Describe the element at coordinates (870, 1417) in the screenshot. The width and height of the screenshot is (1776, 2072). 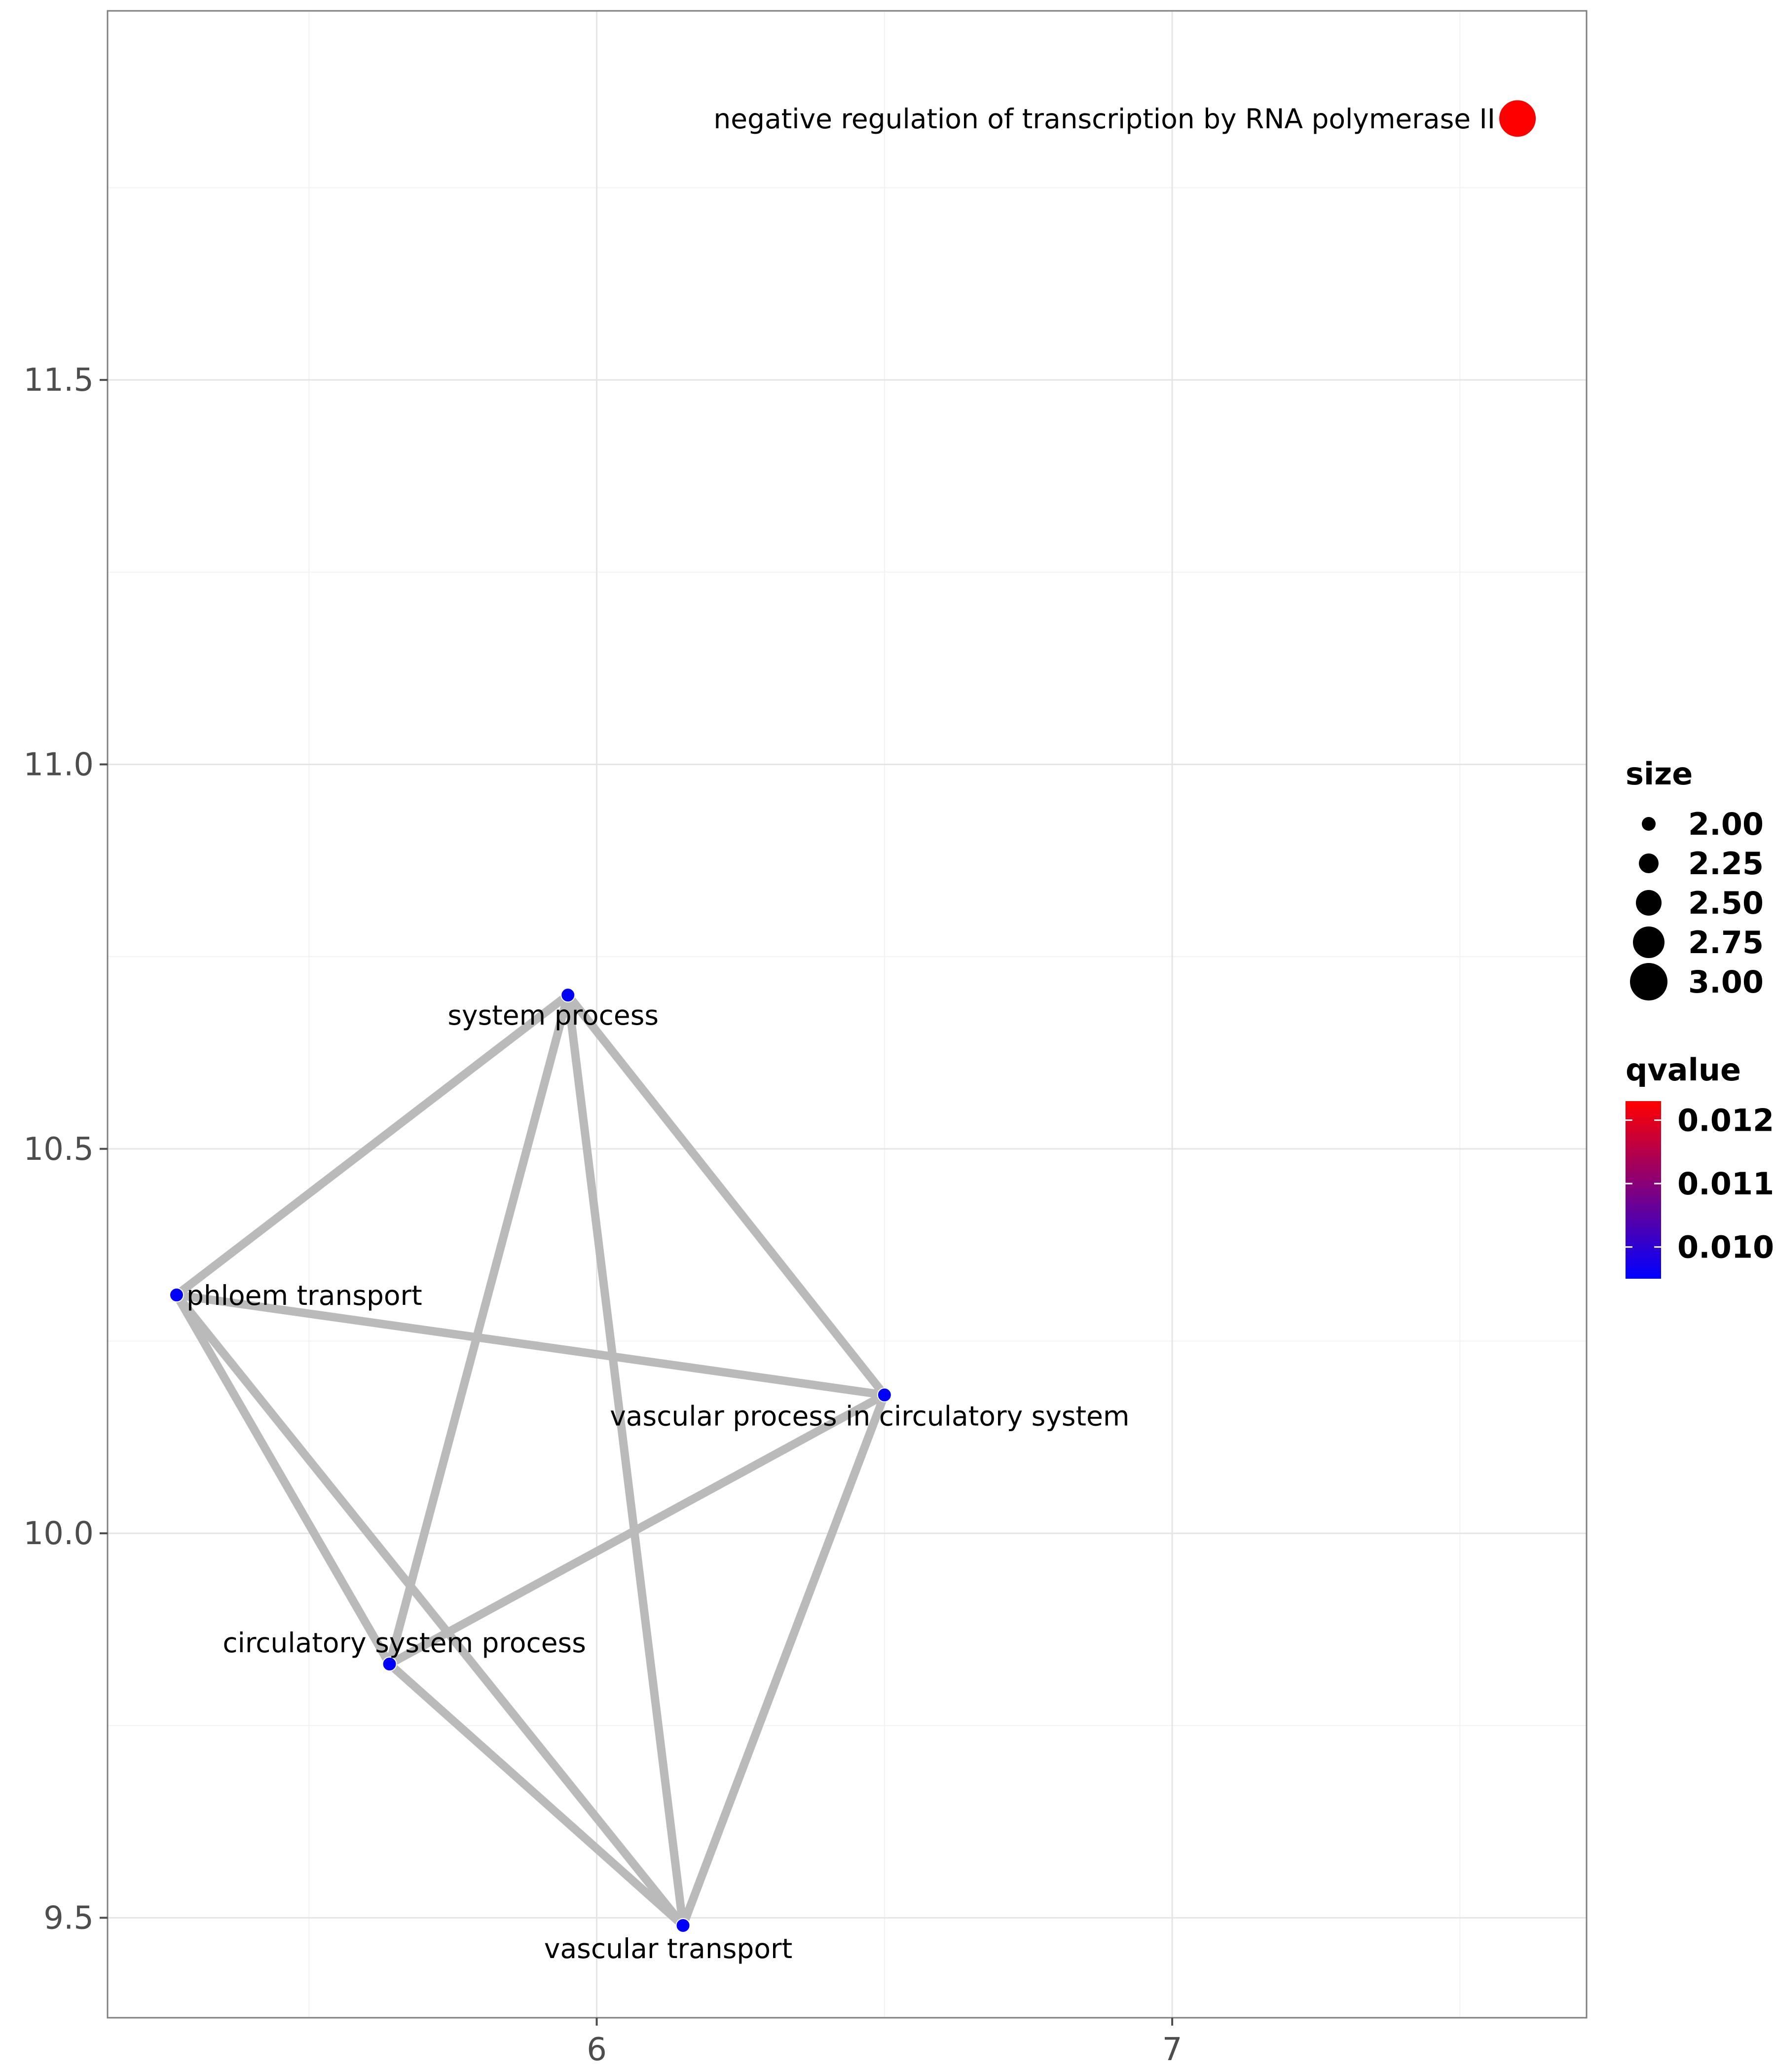
I see `node-label-vpcs: vascular process in circulatory system` at that location.